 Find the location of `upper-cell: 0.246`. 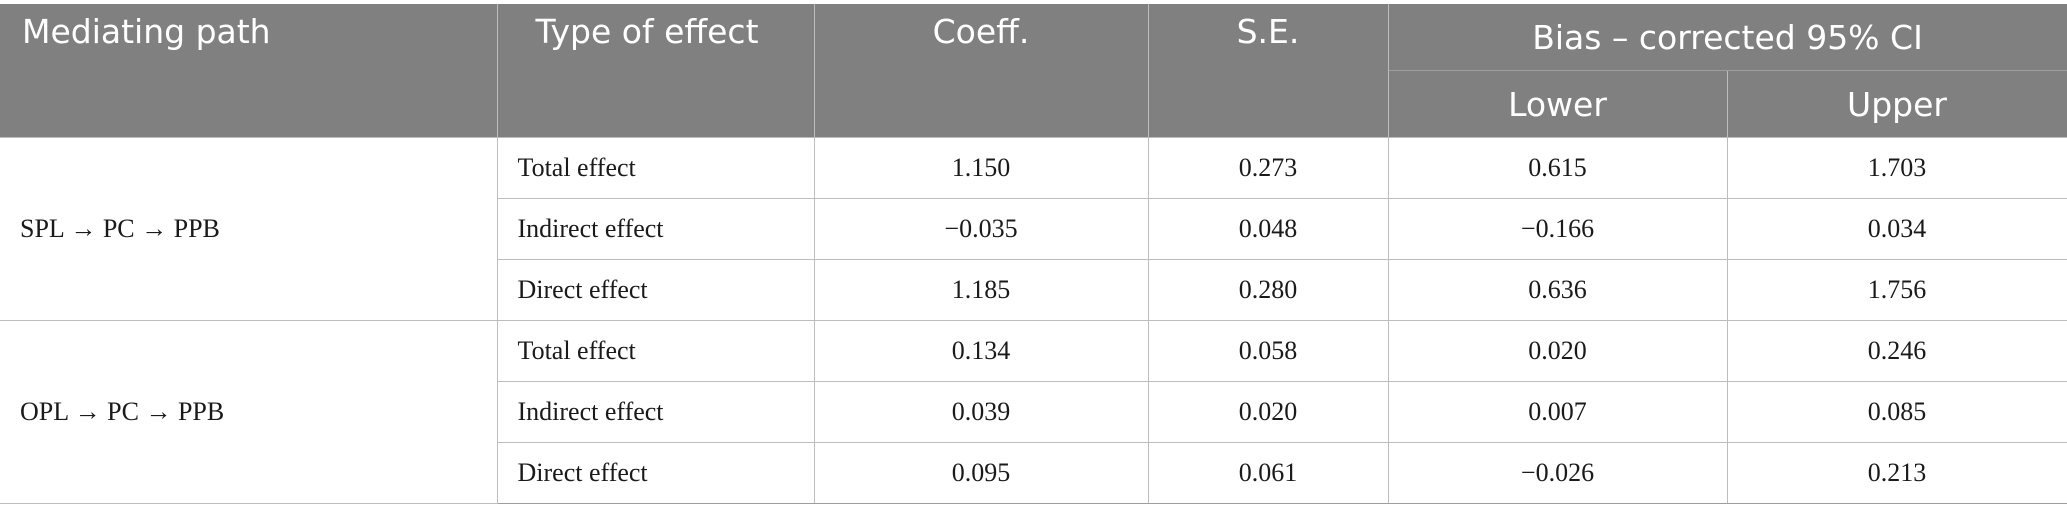

upper-cell: 0.246 is located at coordinates (1896, 351).